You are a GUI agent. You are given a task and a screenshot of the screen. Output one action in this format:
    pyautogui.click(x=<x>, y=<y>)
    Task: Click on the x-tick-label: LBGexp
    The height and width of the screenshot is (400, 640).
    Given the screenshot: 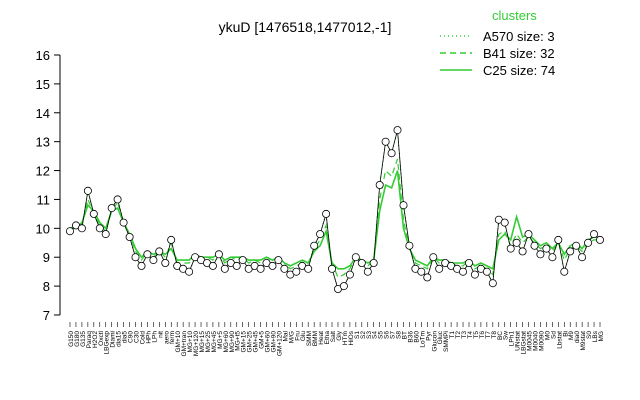 What is the action you would take?
    pyautogui.click(x=107, y=343)
    